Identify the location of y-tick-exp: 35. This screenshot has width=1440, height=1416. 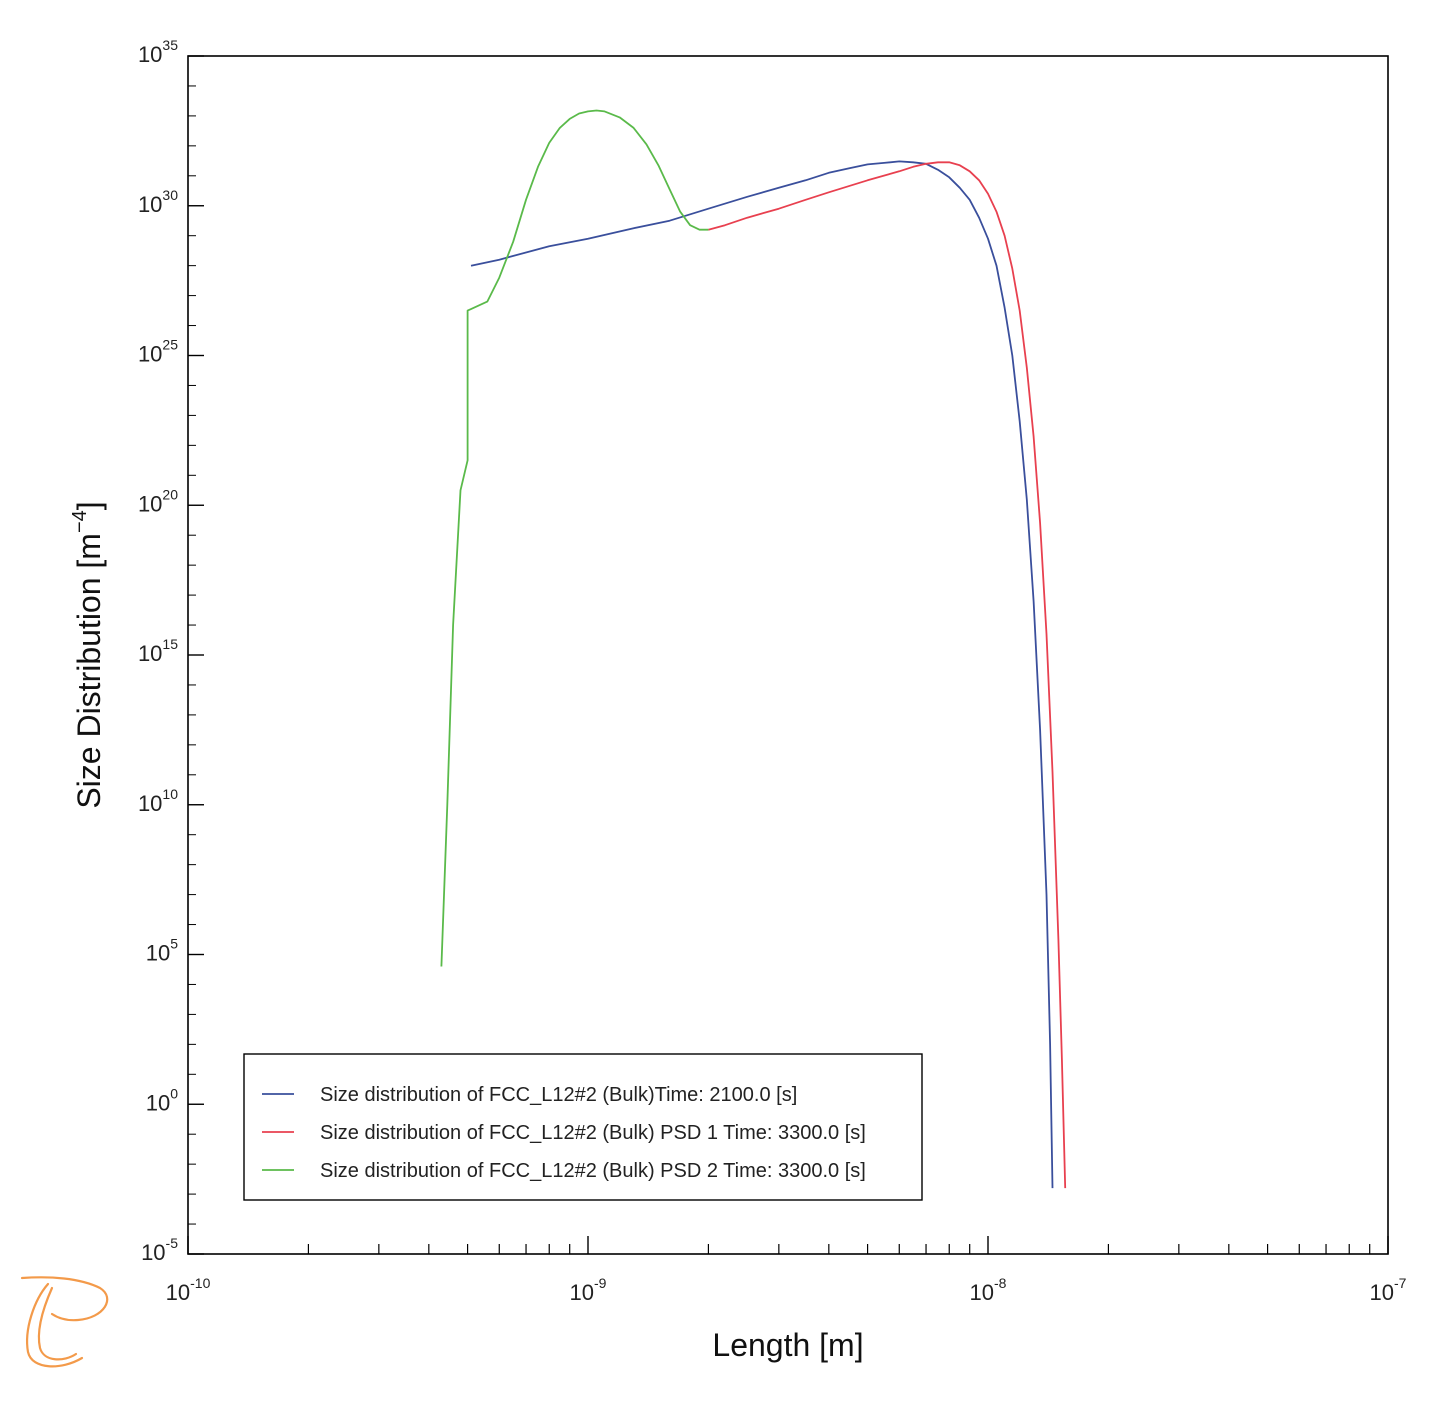
(170, 45).